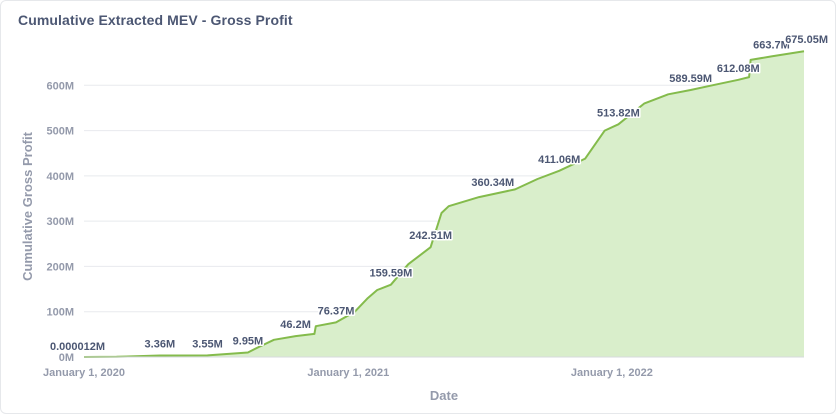 The height and width of the screenshot is (414, 836). Describe the element at coordinates (738, 69) in the screenshot. I see `data-label: 612.08M` at that location.